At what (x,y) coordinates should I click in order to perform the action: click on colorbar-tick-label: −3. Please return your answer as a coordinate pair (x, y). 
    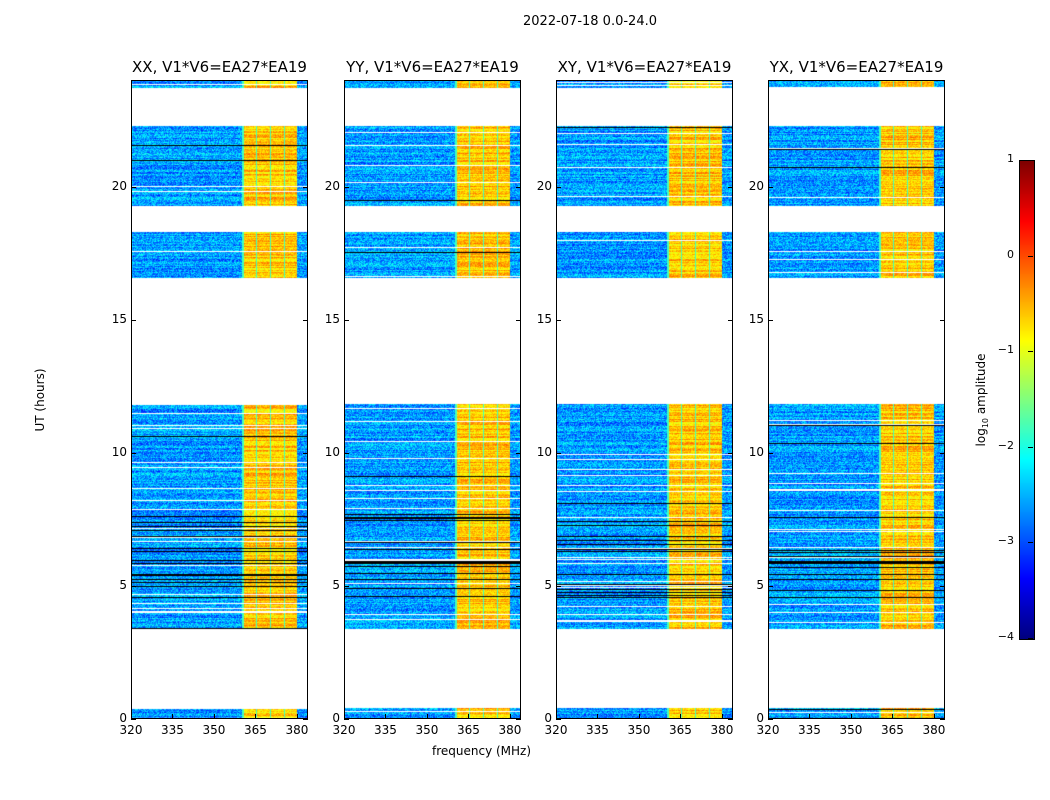
    Looking at the image, I should click on (1005, 541).